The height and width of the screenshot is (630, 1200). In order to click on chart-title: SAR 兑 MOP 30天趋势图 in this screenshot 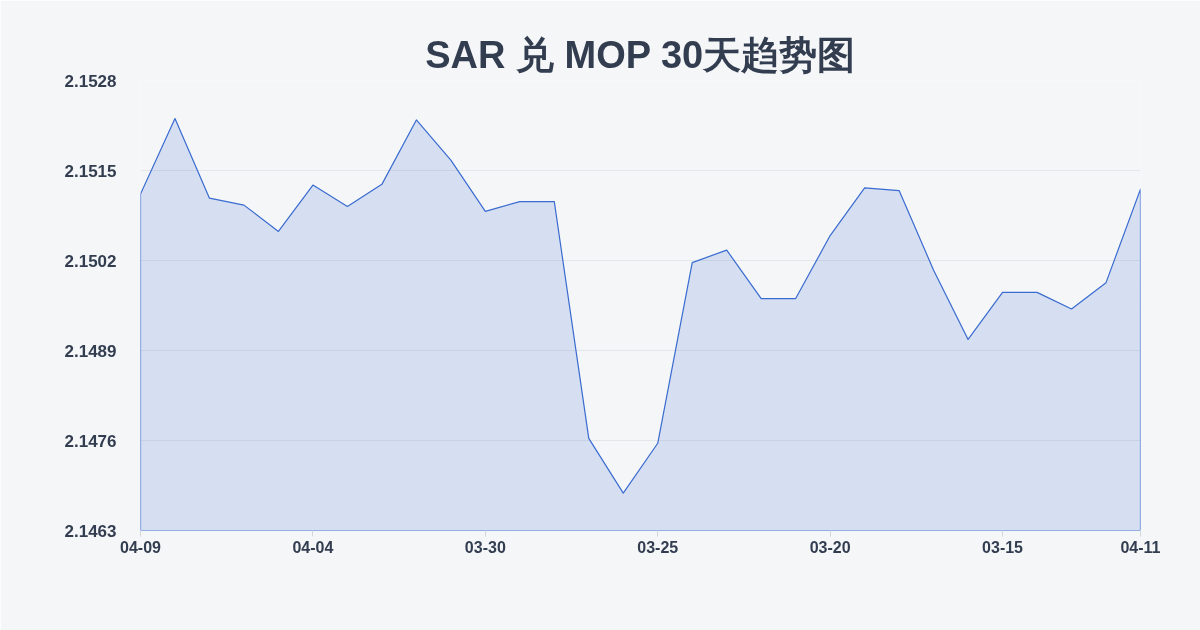, I will do `click(640, 54)`.